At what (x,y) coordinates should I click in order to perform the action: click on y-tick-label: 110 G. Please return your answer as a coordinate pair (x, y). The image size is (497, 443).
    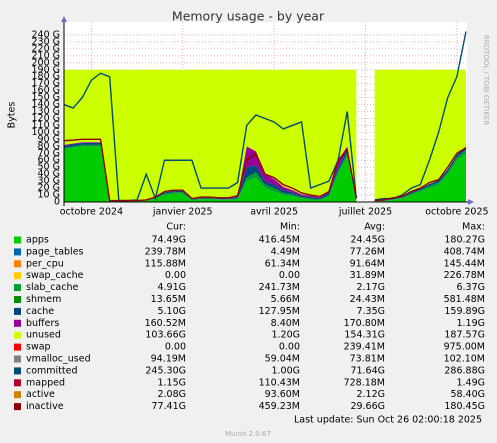
    Looking at the image, I should click on (45, 125).